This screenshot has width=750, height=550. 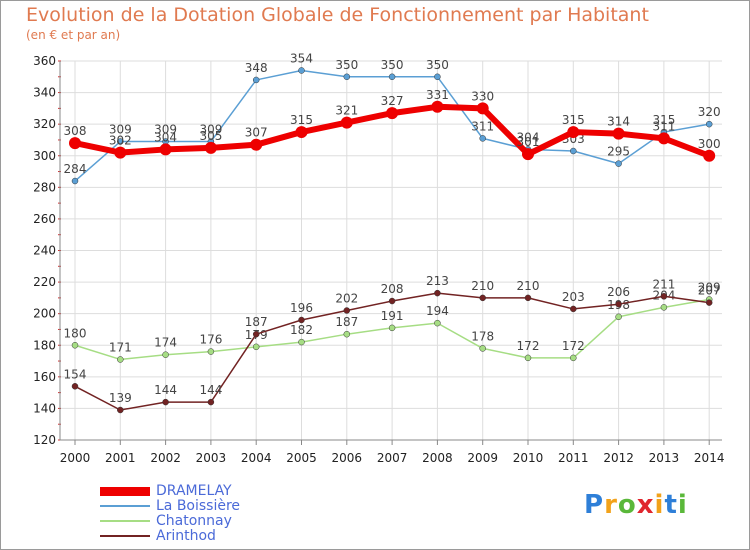 I want to click on data-label-la-boissi-re: 284, so click(x=75, y=169).